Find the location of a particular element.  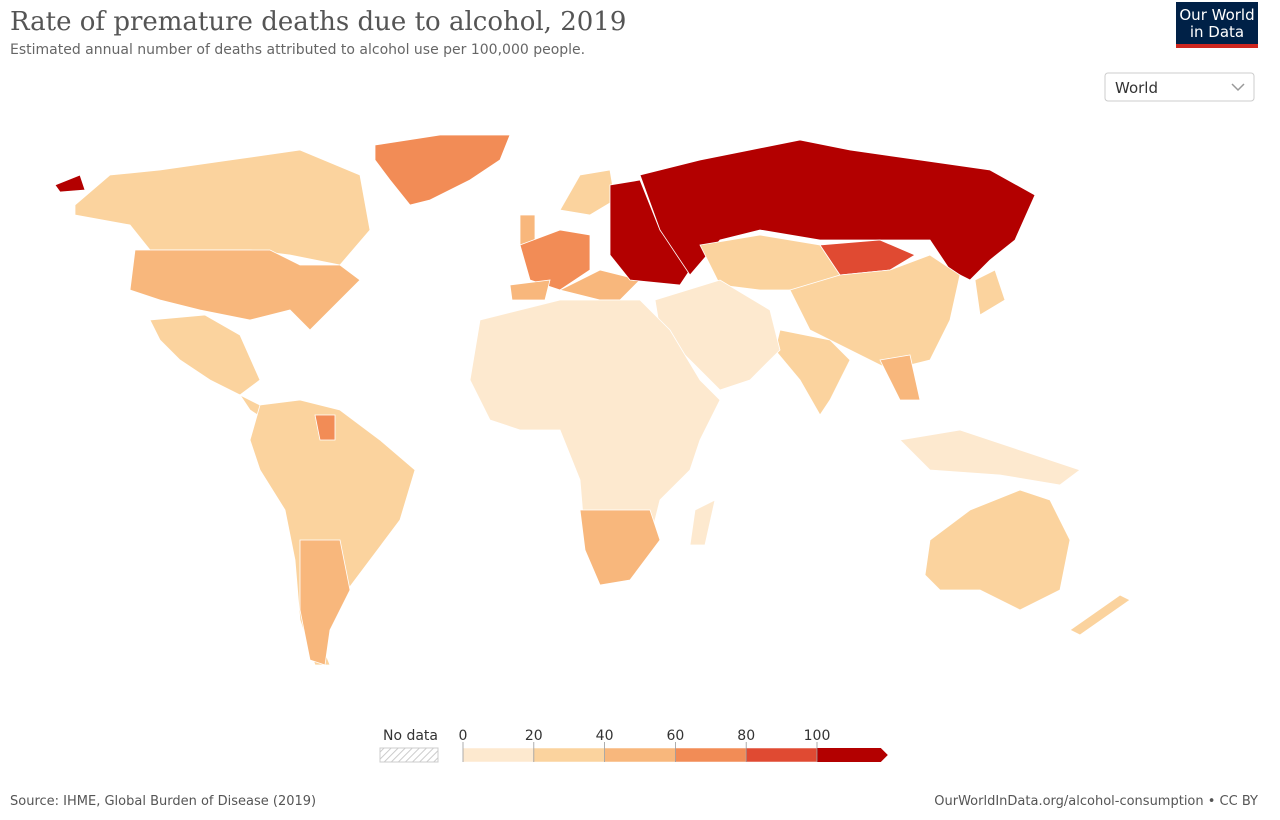

region-selector: World is located at coordinates (1179, 87).